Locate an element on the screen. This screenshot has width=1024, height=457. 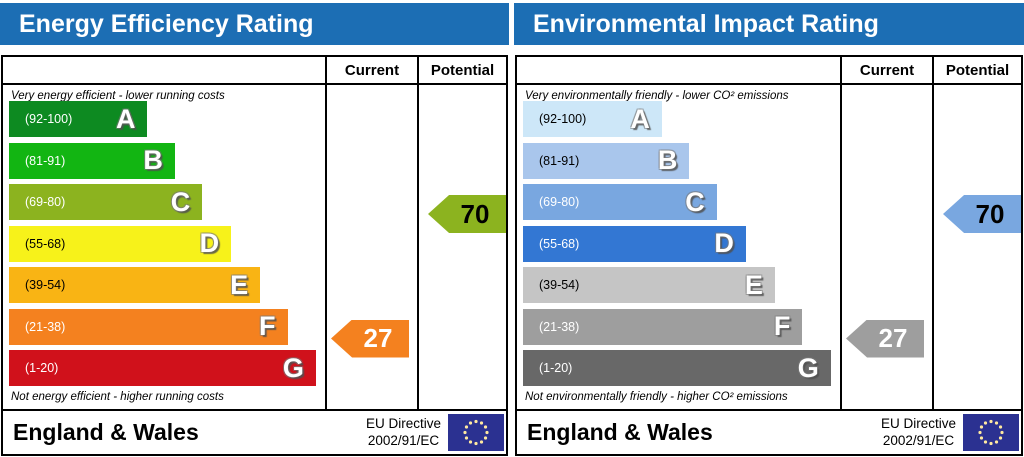
panel-title: Energy Efficiency Rating is located at coordinates (254, 24).